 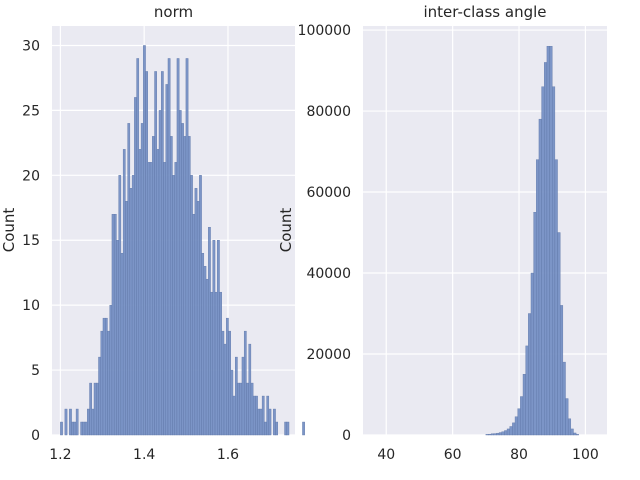 I want to click on y-tick-label: 15, so click(x=31, y=241).